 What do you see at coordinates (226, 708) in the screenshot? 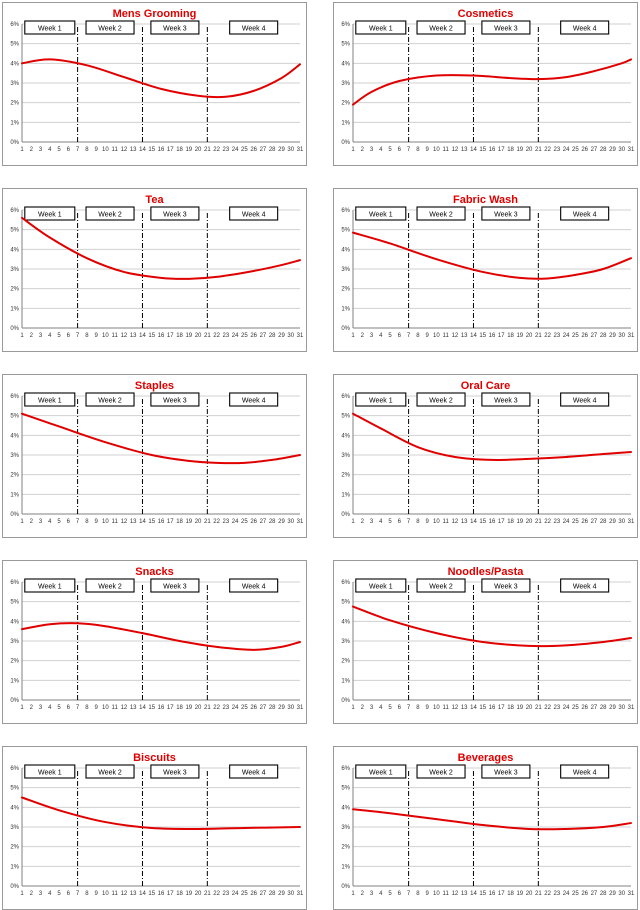
I see `x-tick-label: 23` at bounding box center [226, 708].